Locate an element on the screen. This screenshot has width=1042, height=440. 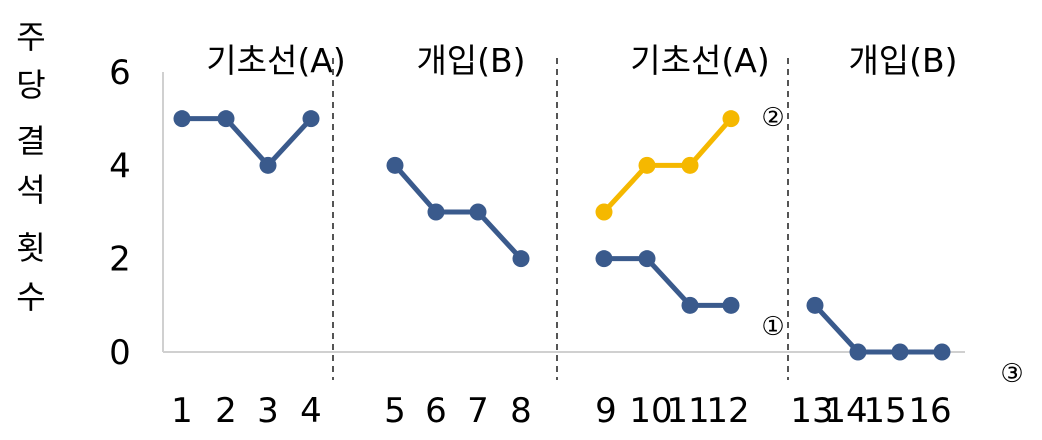
y-axis-label-char: 결 is located at coordinates (30, 141).